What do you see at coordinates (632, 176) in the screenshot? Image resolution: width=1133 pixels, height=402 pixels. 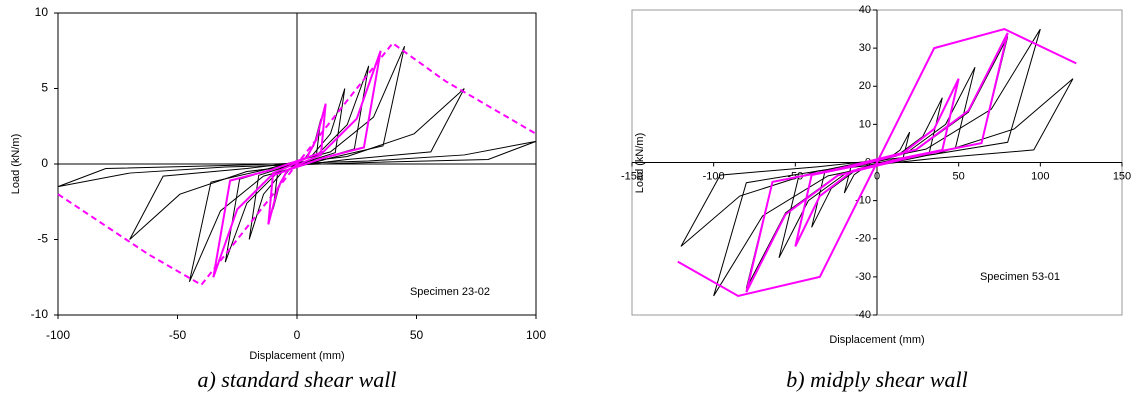 I see `x-tick-label: -150` at bounding box center [632, 176].